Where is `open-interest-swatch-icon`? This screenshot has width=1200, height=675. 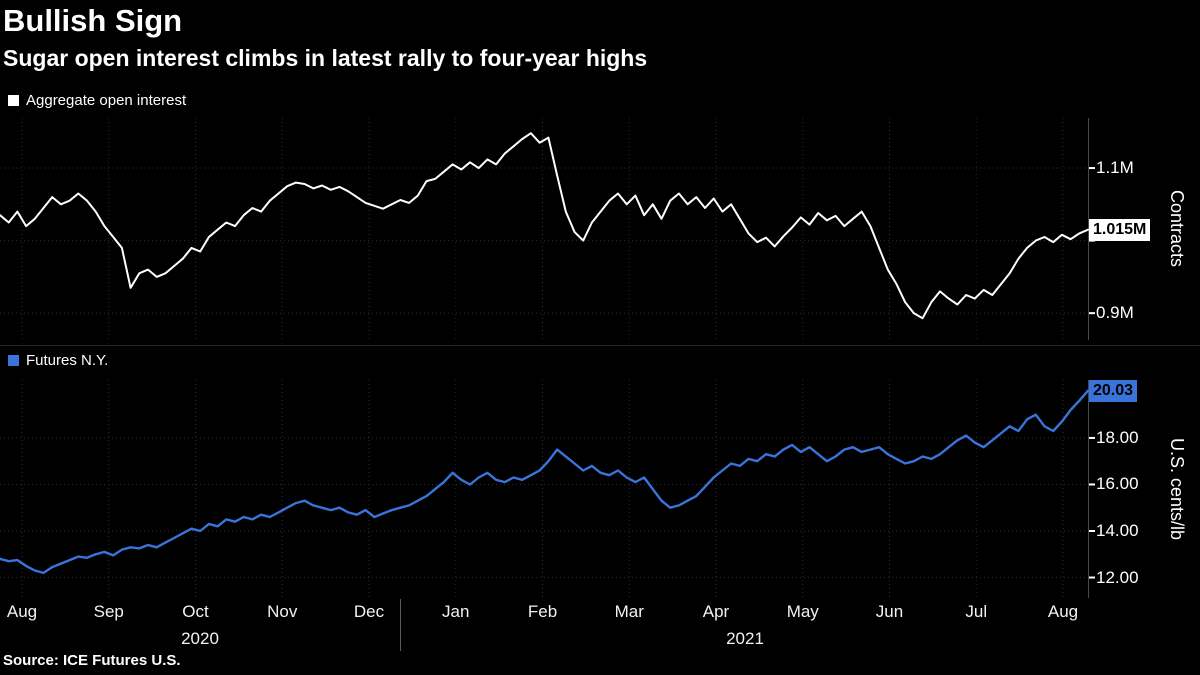 open-interest-swatch-icon is located at coordinates (13, 100).